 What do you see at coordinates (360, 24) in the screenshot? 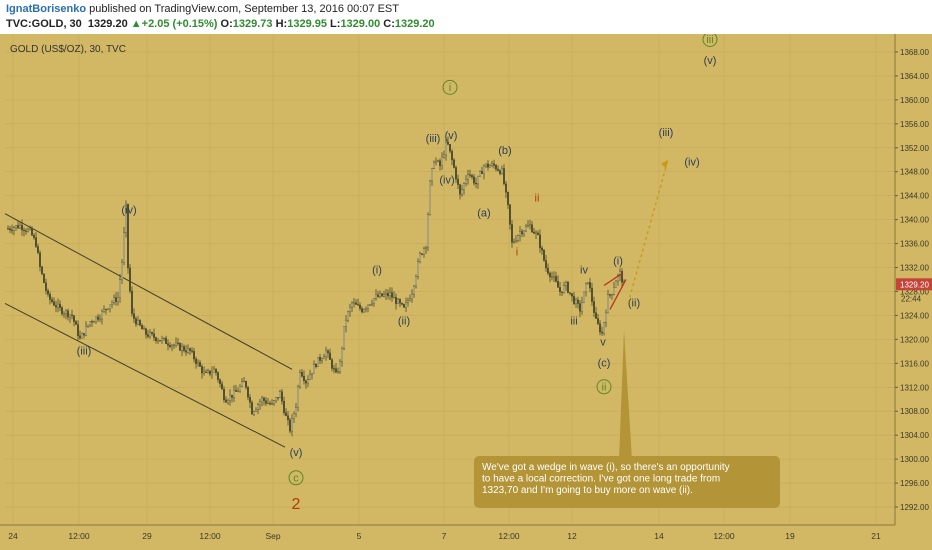
I see `low-value: 1329.00` at bounding box center [360, 24].